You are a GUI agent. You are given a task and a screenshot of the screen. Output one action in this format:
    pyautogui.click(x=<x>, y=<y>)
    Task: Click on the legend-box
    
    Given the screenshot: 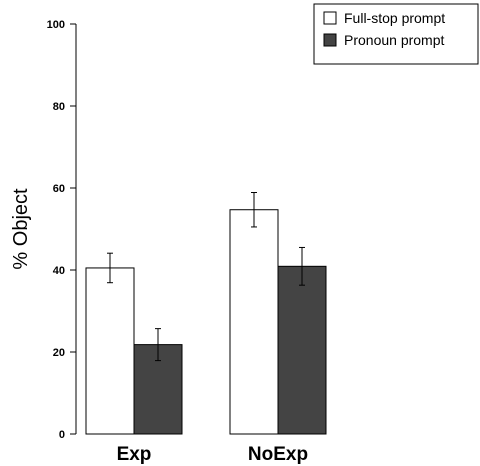 What is the action you would take?
    pyautogui.click(x=396, y=34)
    